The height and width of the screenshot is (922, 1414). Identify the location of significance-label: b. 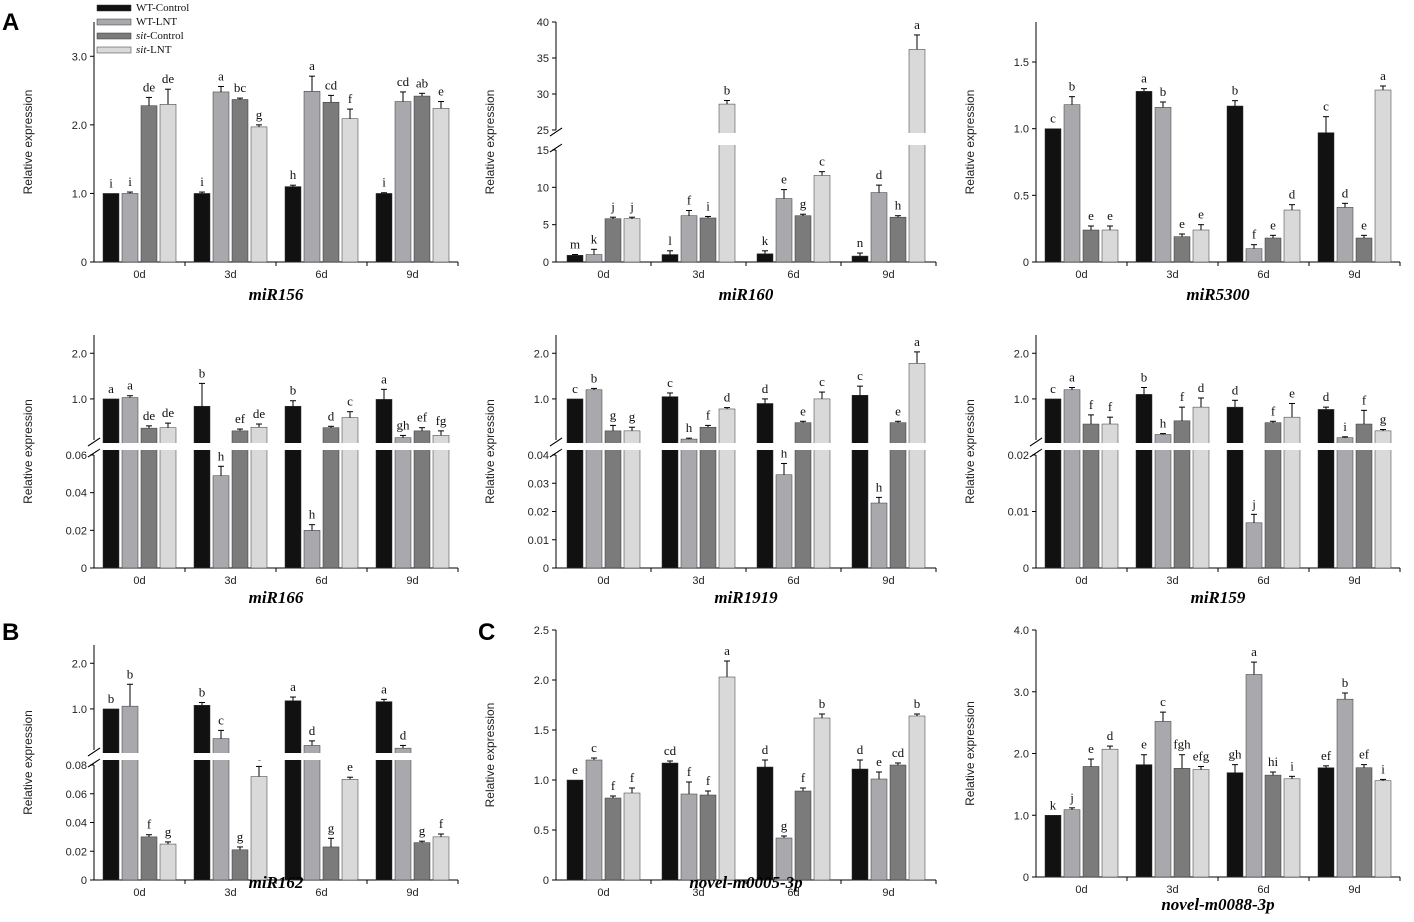
(202, 372).